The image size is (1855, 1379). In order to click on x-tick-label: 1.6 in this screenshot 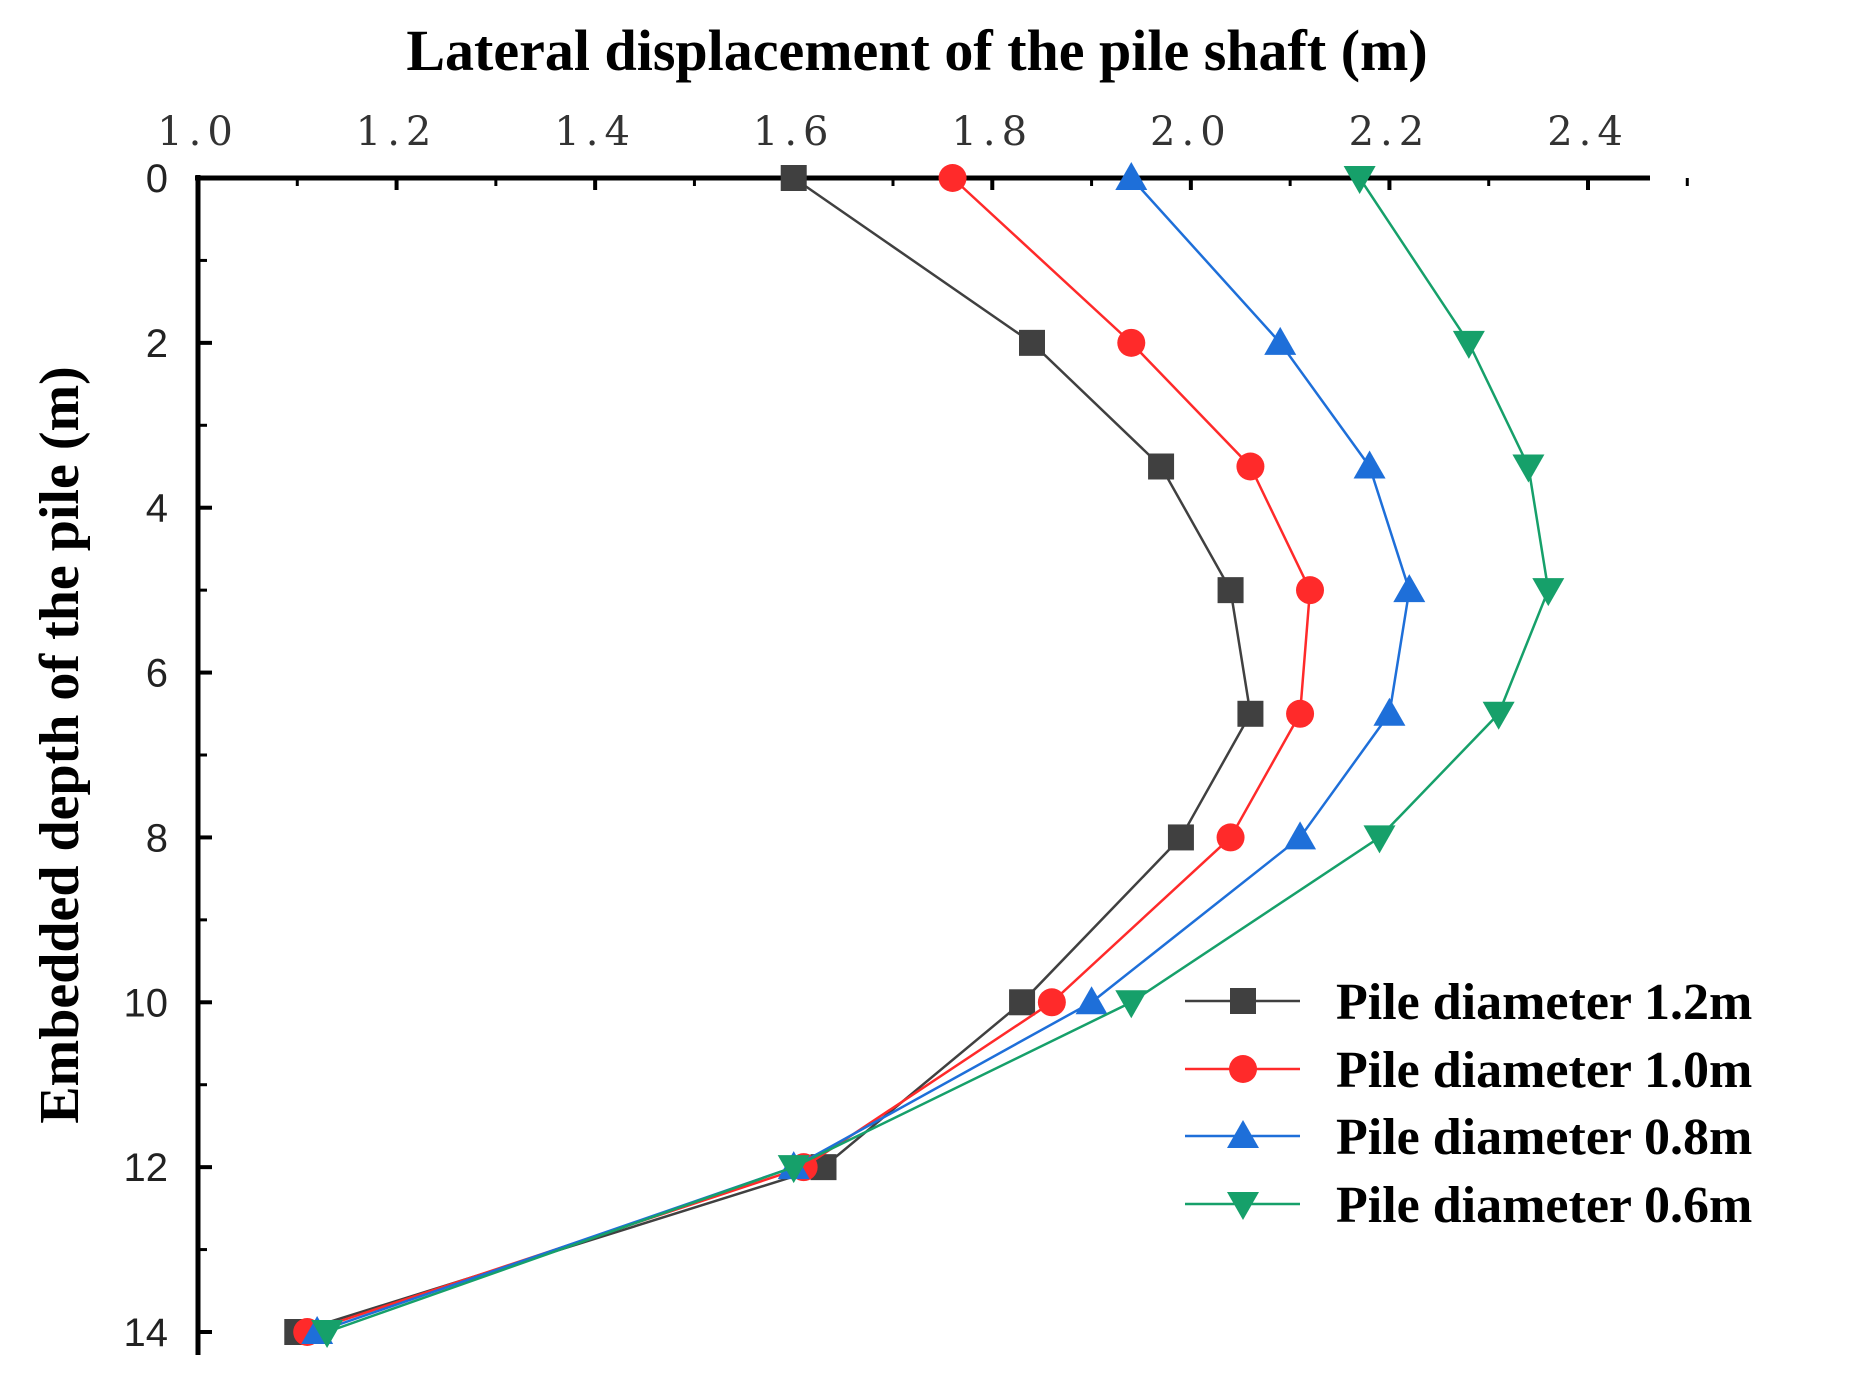, I will do `click(794, 132)`.